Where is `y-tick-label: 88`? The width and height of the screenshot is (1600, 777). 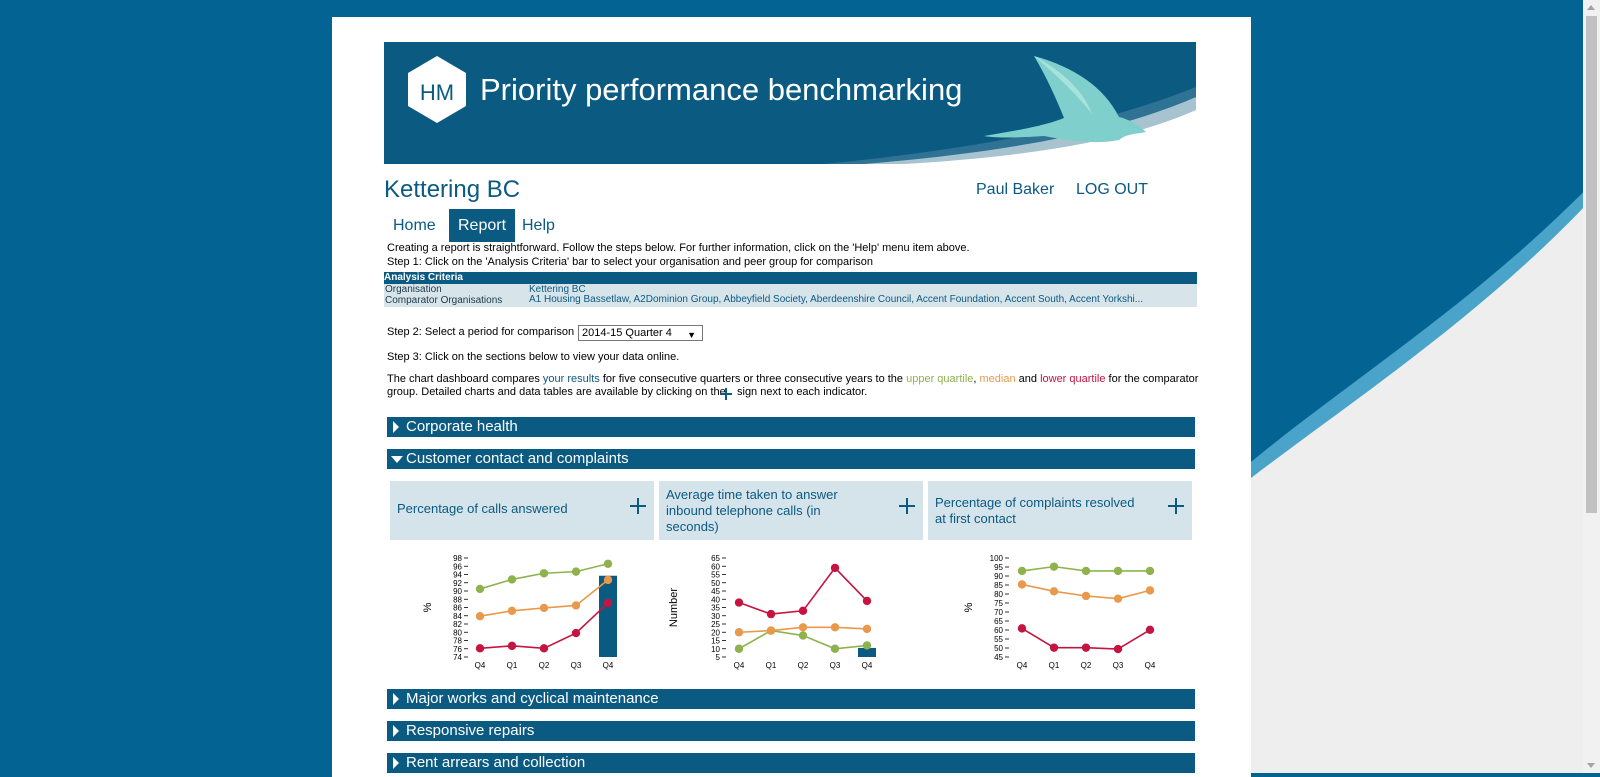 y-tick-label: 88 is located at coordinates (457, 599).